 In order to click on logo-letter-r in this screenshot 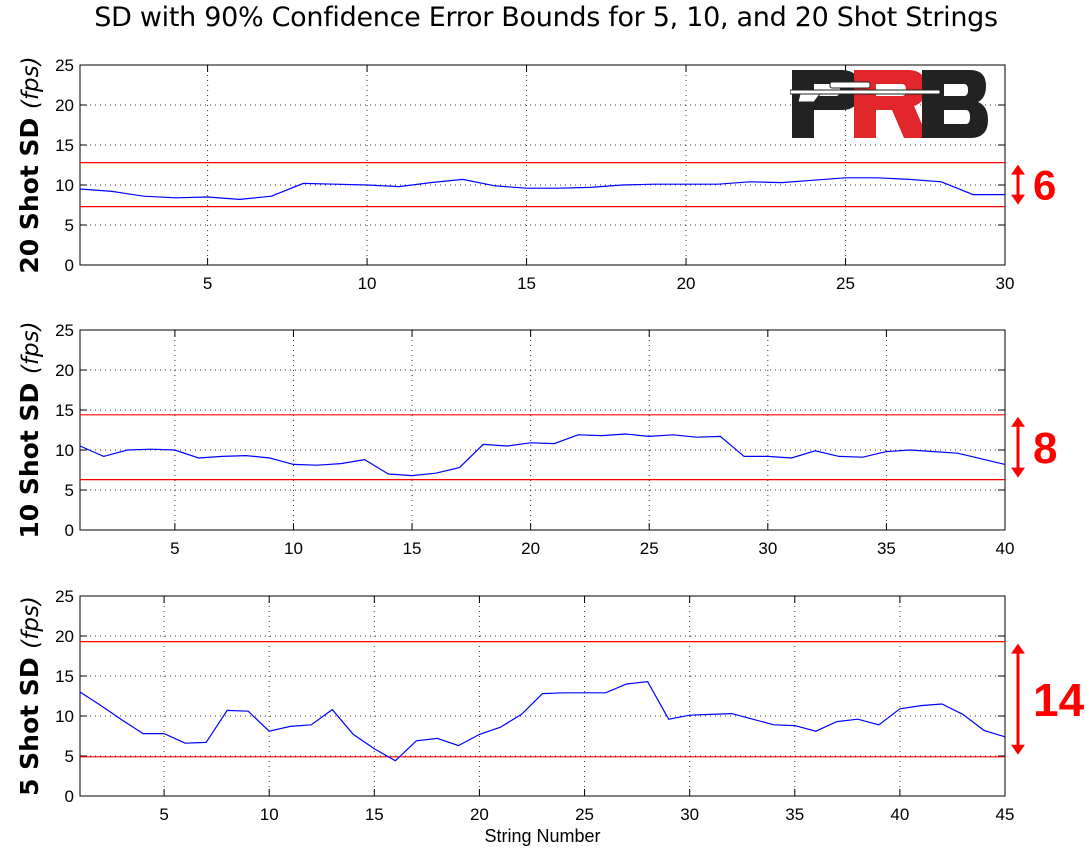, I will do `click(891, 104)`.